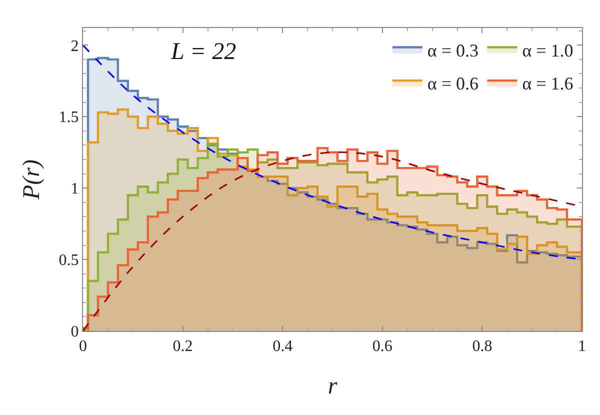 The width and height of the screenshot is (600, 415). I want to click on y-tick-label: 2, so click(74, 46).